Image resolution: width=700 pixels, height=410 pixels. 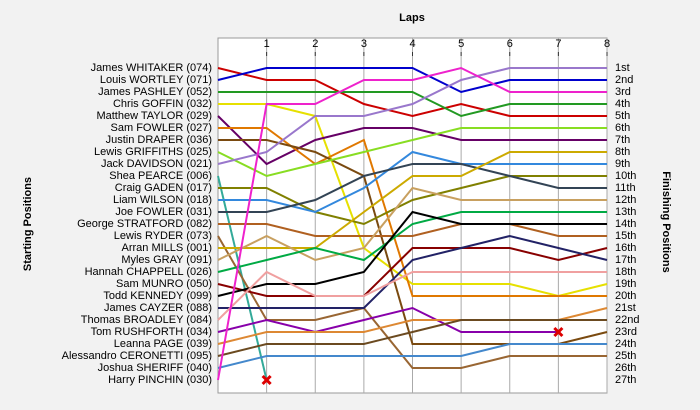 I want to click on finishing-label: 22nd, so click(x=627, y=320).